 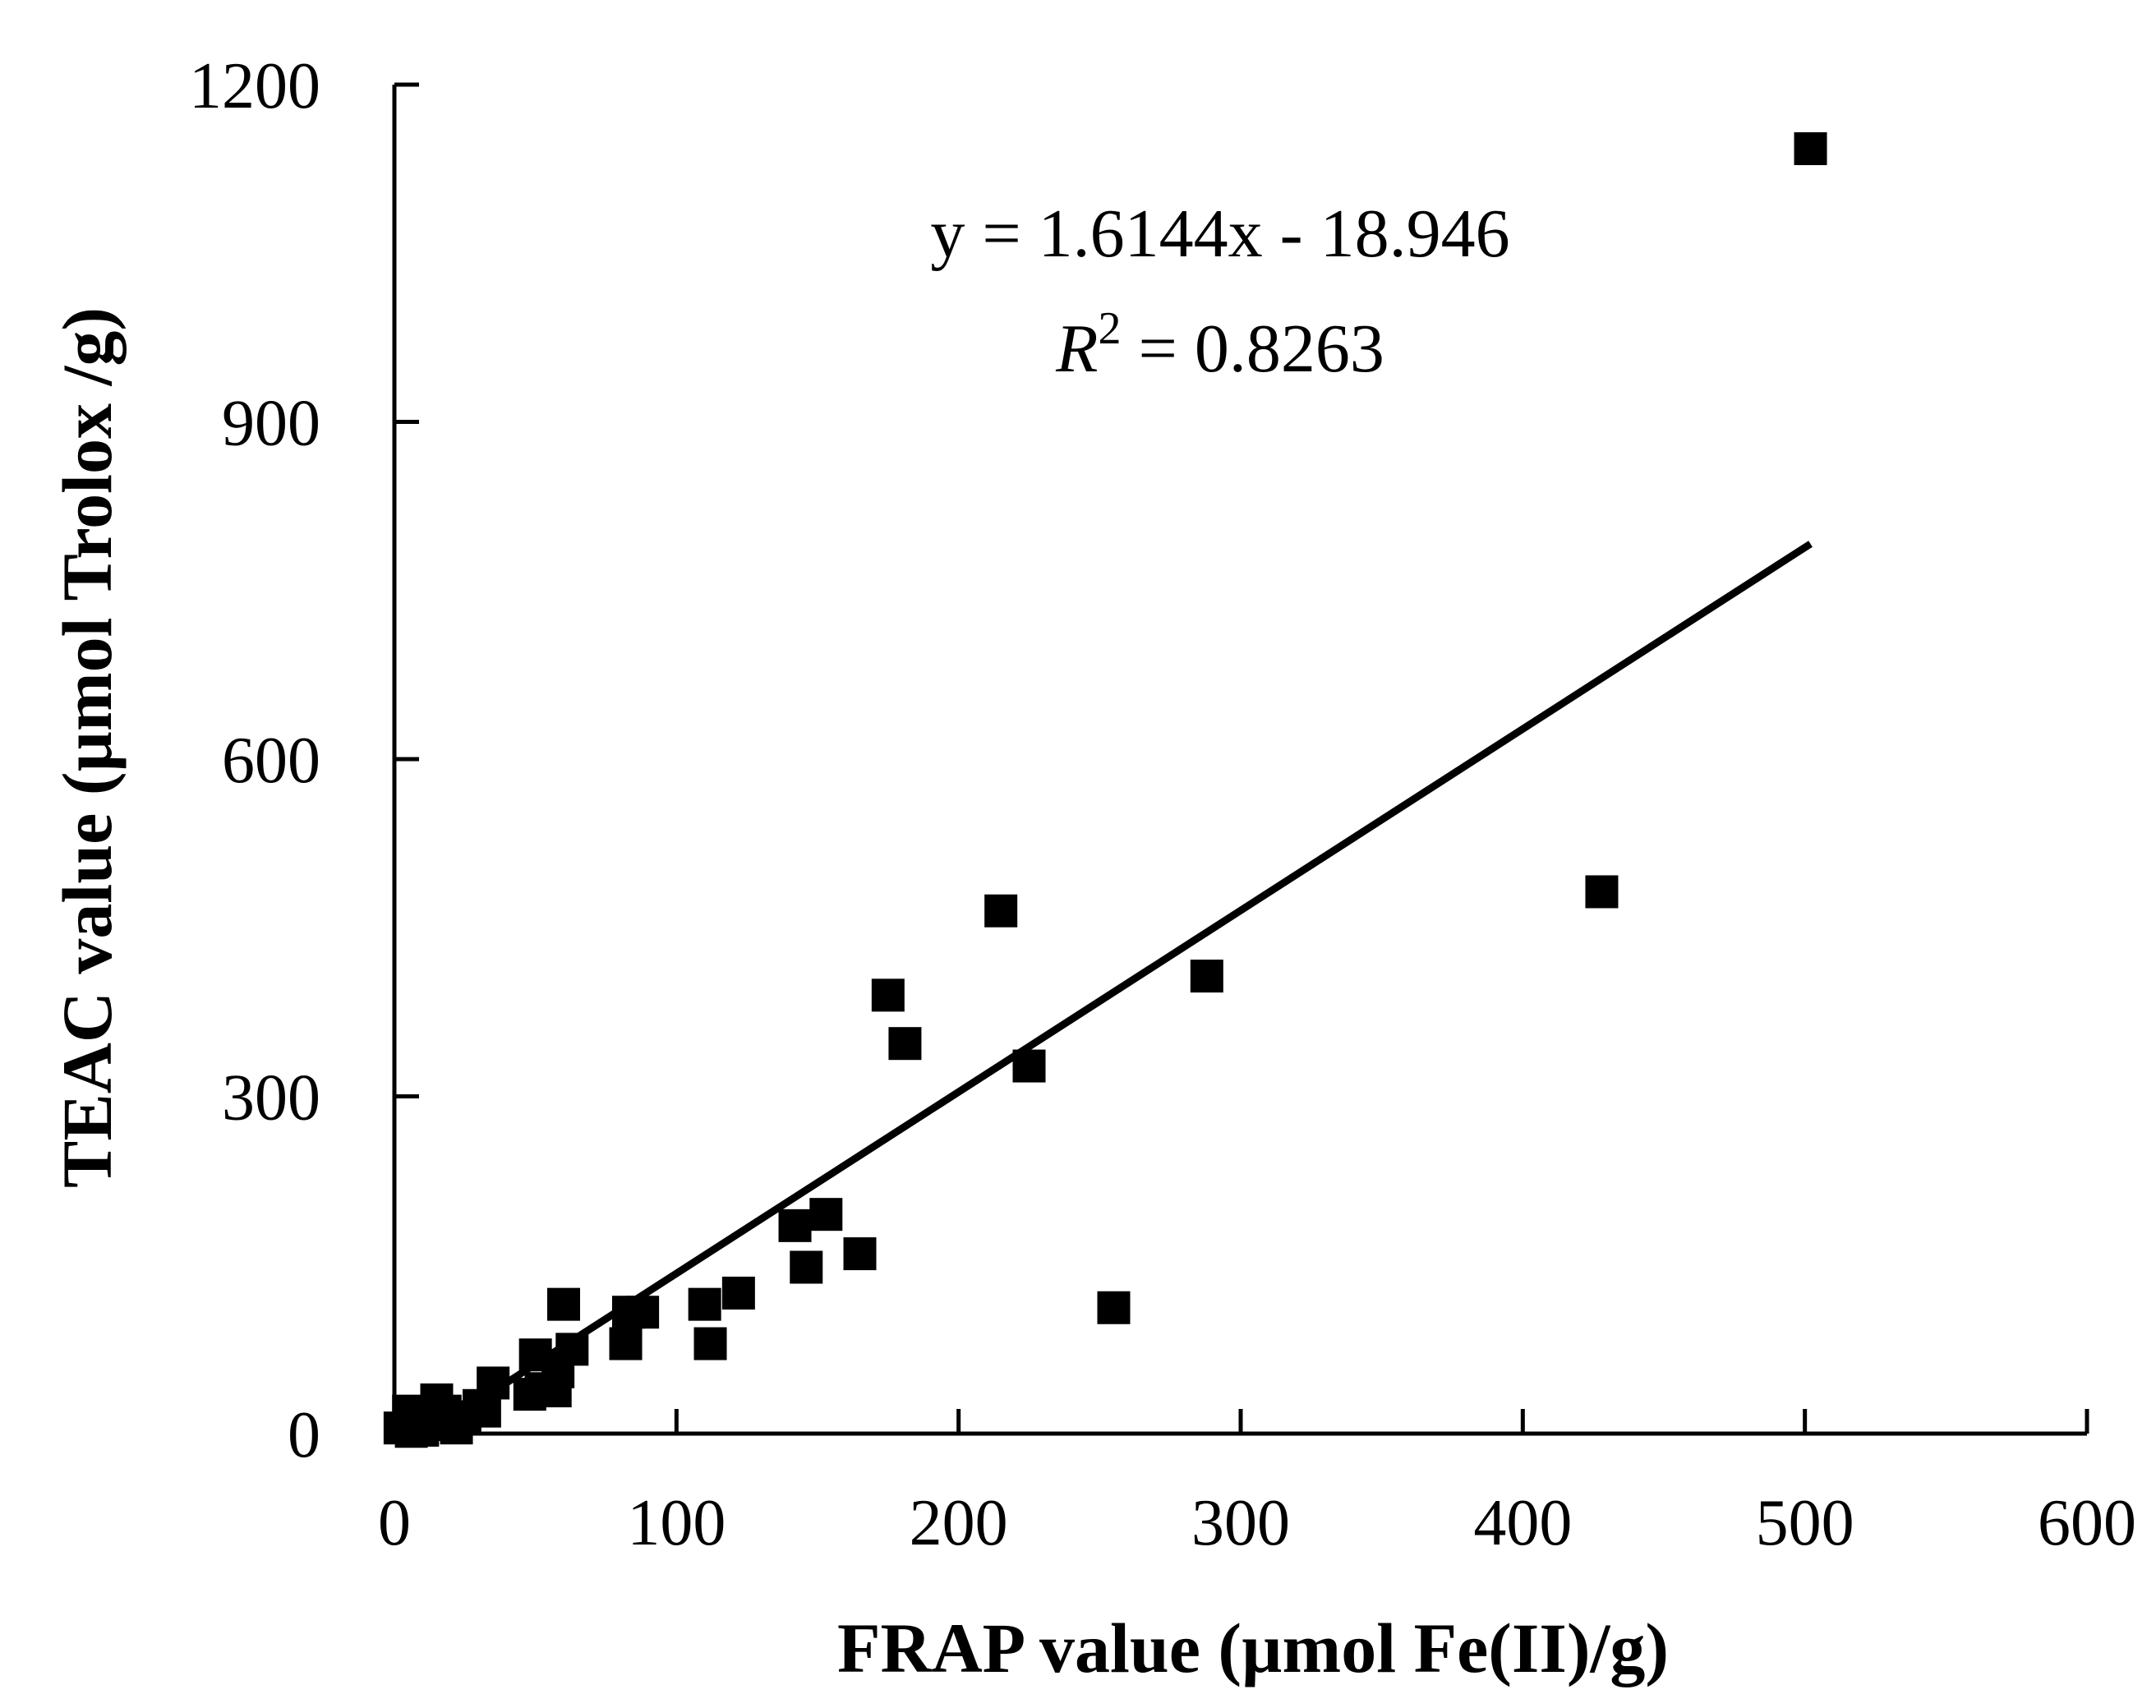 What do you see at coordinates (1109, 328) in the screenshot?
I see `r-squared-exponent: 2` at bounding box center [1109, 328].